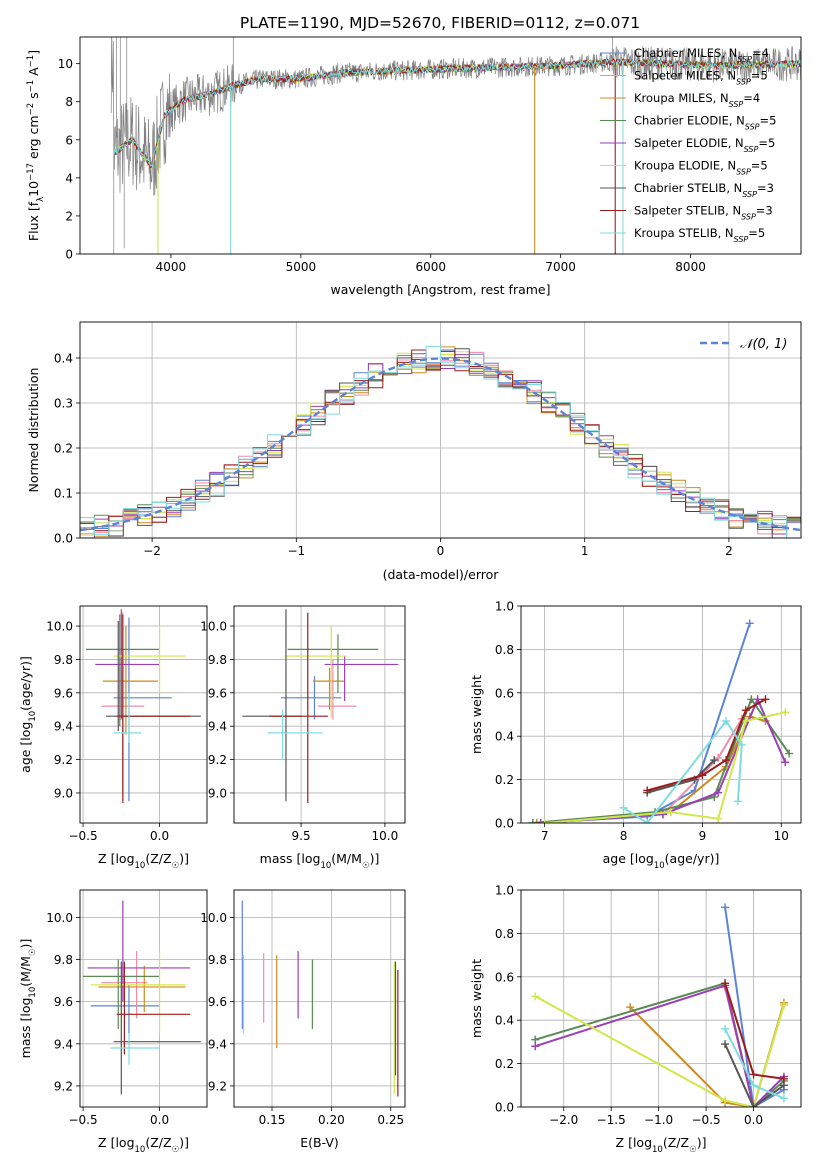 This screenshot has width=819, height=1170. I want to click on y-tick-label: 10, so click(65, 64).